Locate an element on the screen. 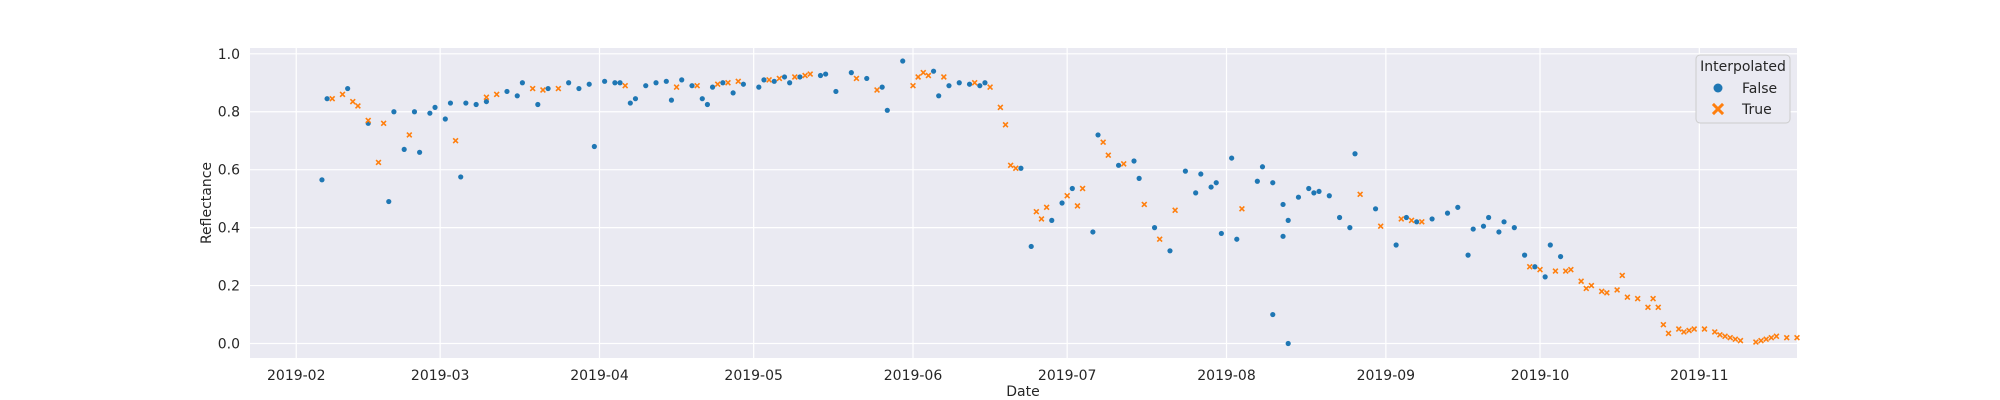 This screenshot has width=2000, height=400. legend-marker-false is located at coordinates (1718, 88).